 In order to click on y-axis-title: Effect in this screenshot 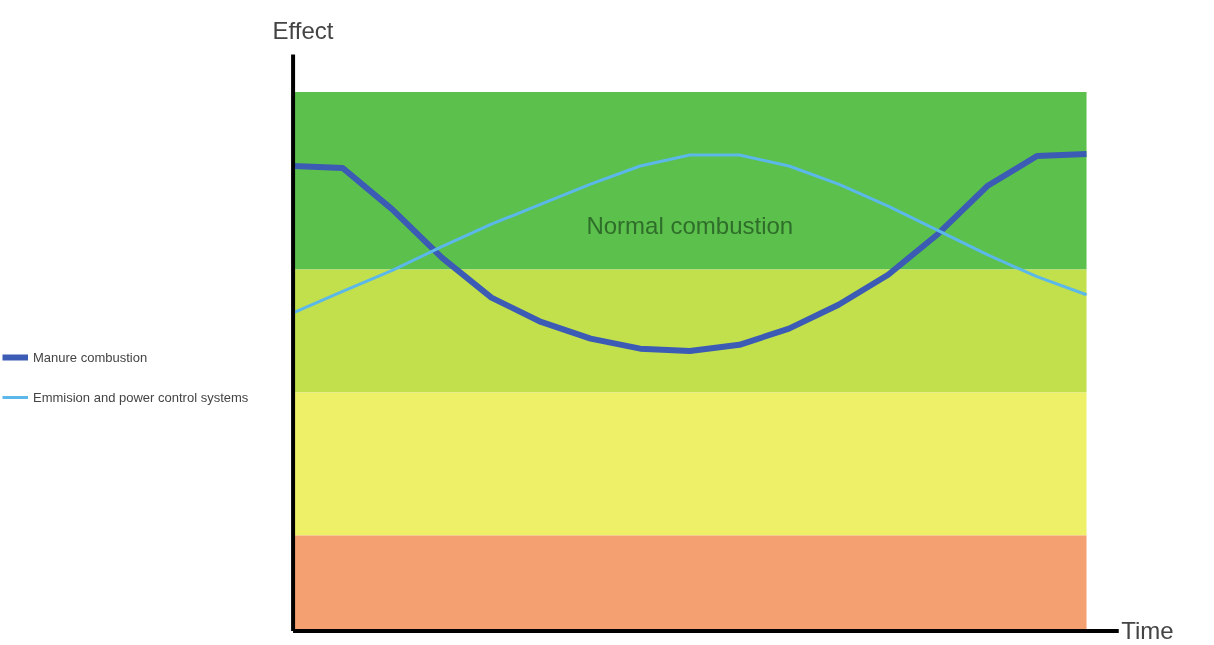, I will do `click(303, 30)`.